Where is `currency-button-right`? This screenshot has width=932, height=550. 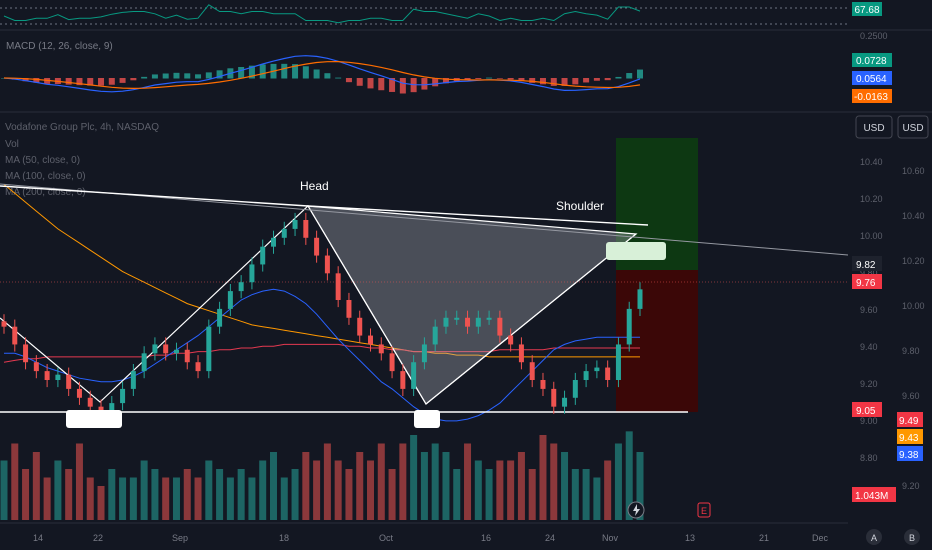 currency-button-right is located at coordinates (913, 127).